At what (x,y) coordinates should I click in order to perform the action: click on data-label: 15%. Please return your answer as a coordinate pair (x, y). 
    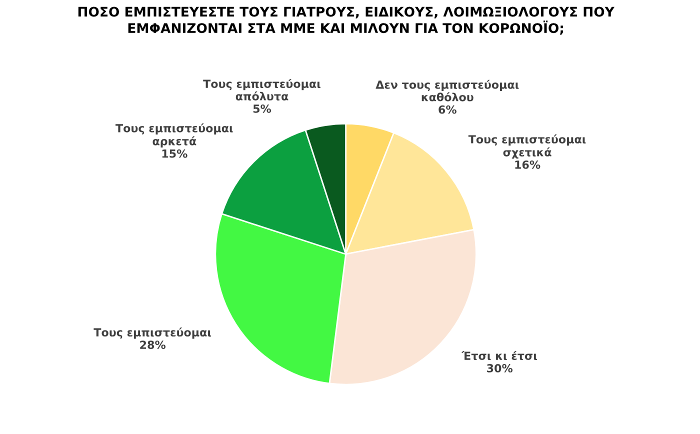
    Looking at the image, I should click on (175, 153).